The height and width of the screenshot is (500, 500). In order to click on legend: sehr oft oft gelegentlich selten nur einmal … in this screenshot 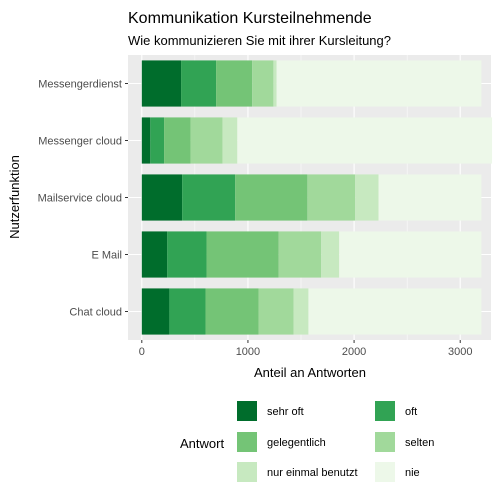, I will do `click(335, 441)`.